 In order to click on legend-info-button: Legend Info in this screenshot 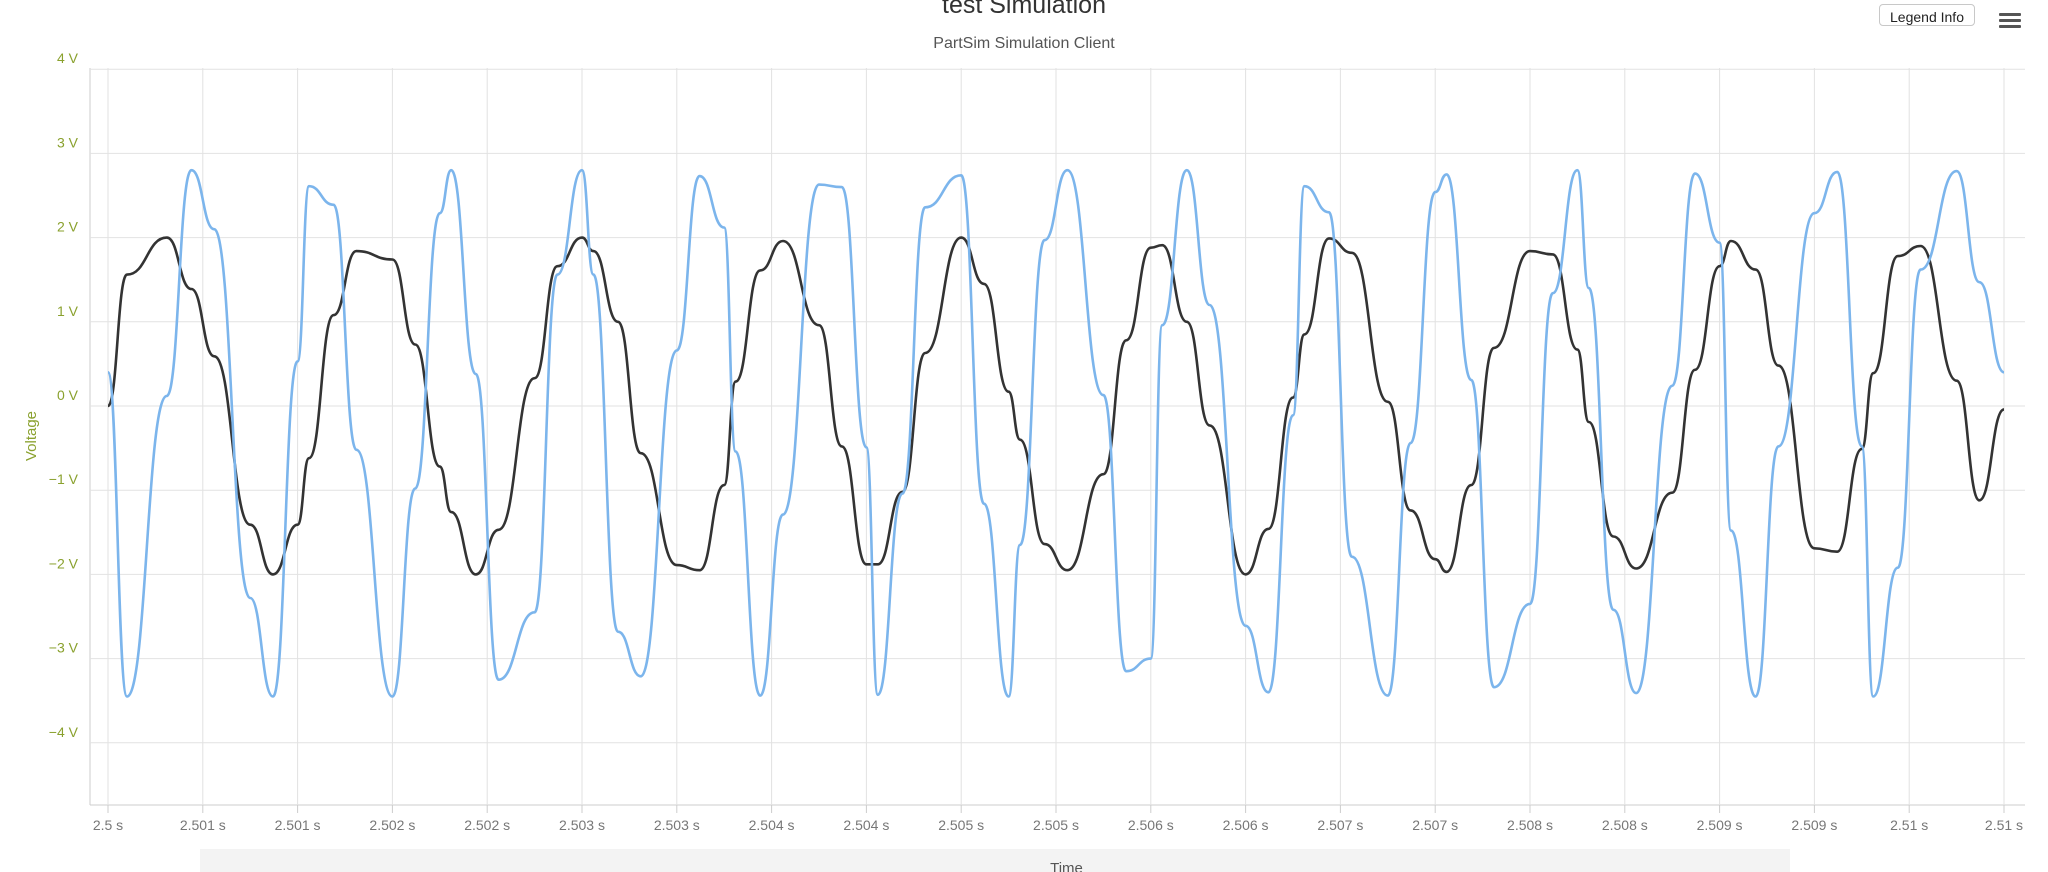, I will do `click(1927, 15)`.